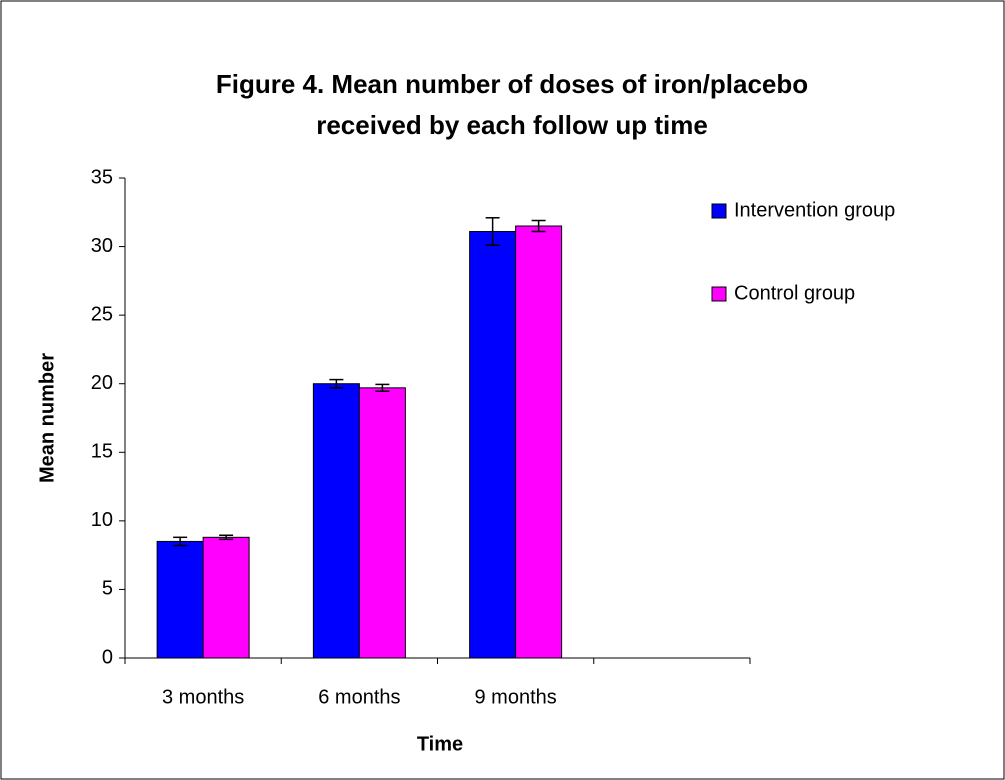  What do you see at coordinates (359, 697) in the screenshot?
I see `x-tick-label: 6 months` at bounding box center [359, 697].